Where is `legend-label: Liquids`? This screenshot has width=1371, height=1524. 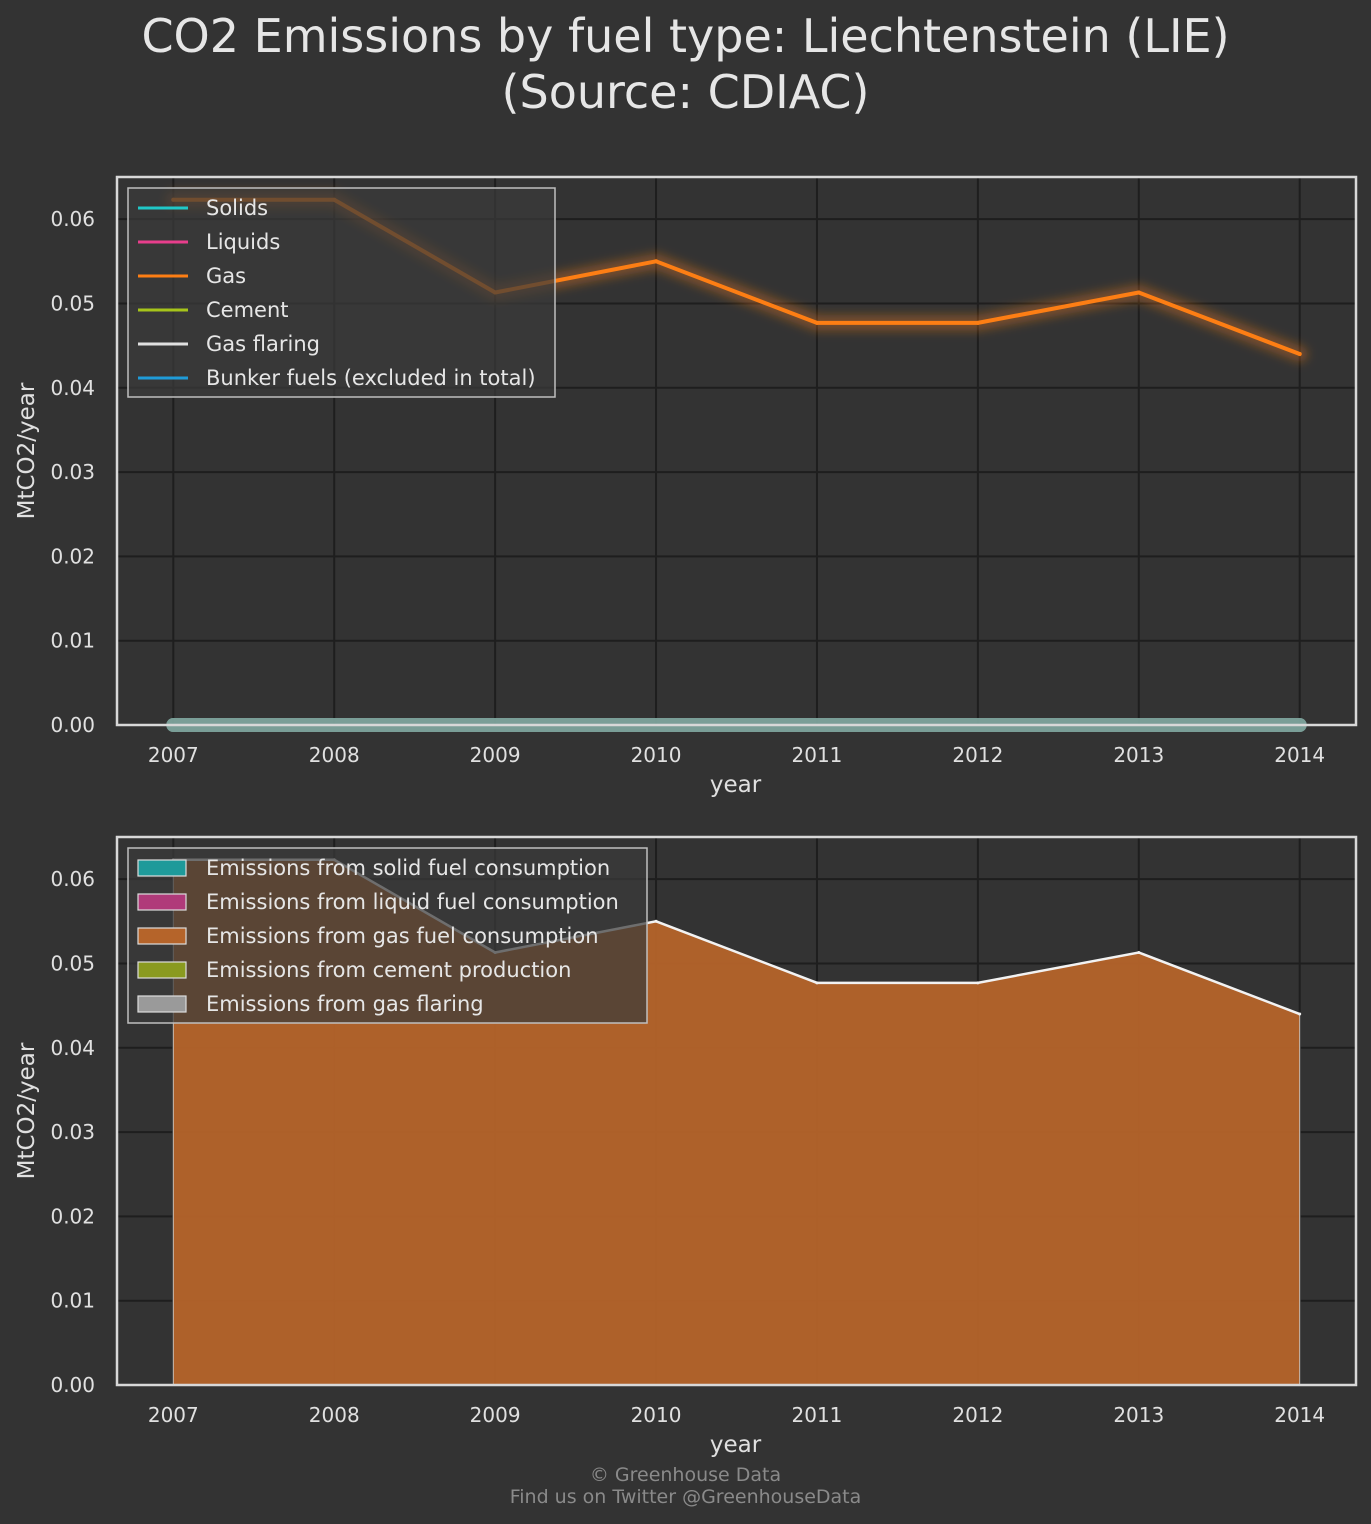 legend-label: Liquids is located at coordinates (243, 242).